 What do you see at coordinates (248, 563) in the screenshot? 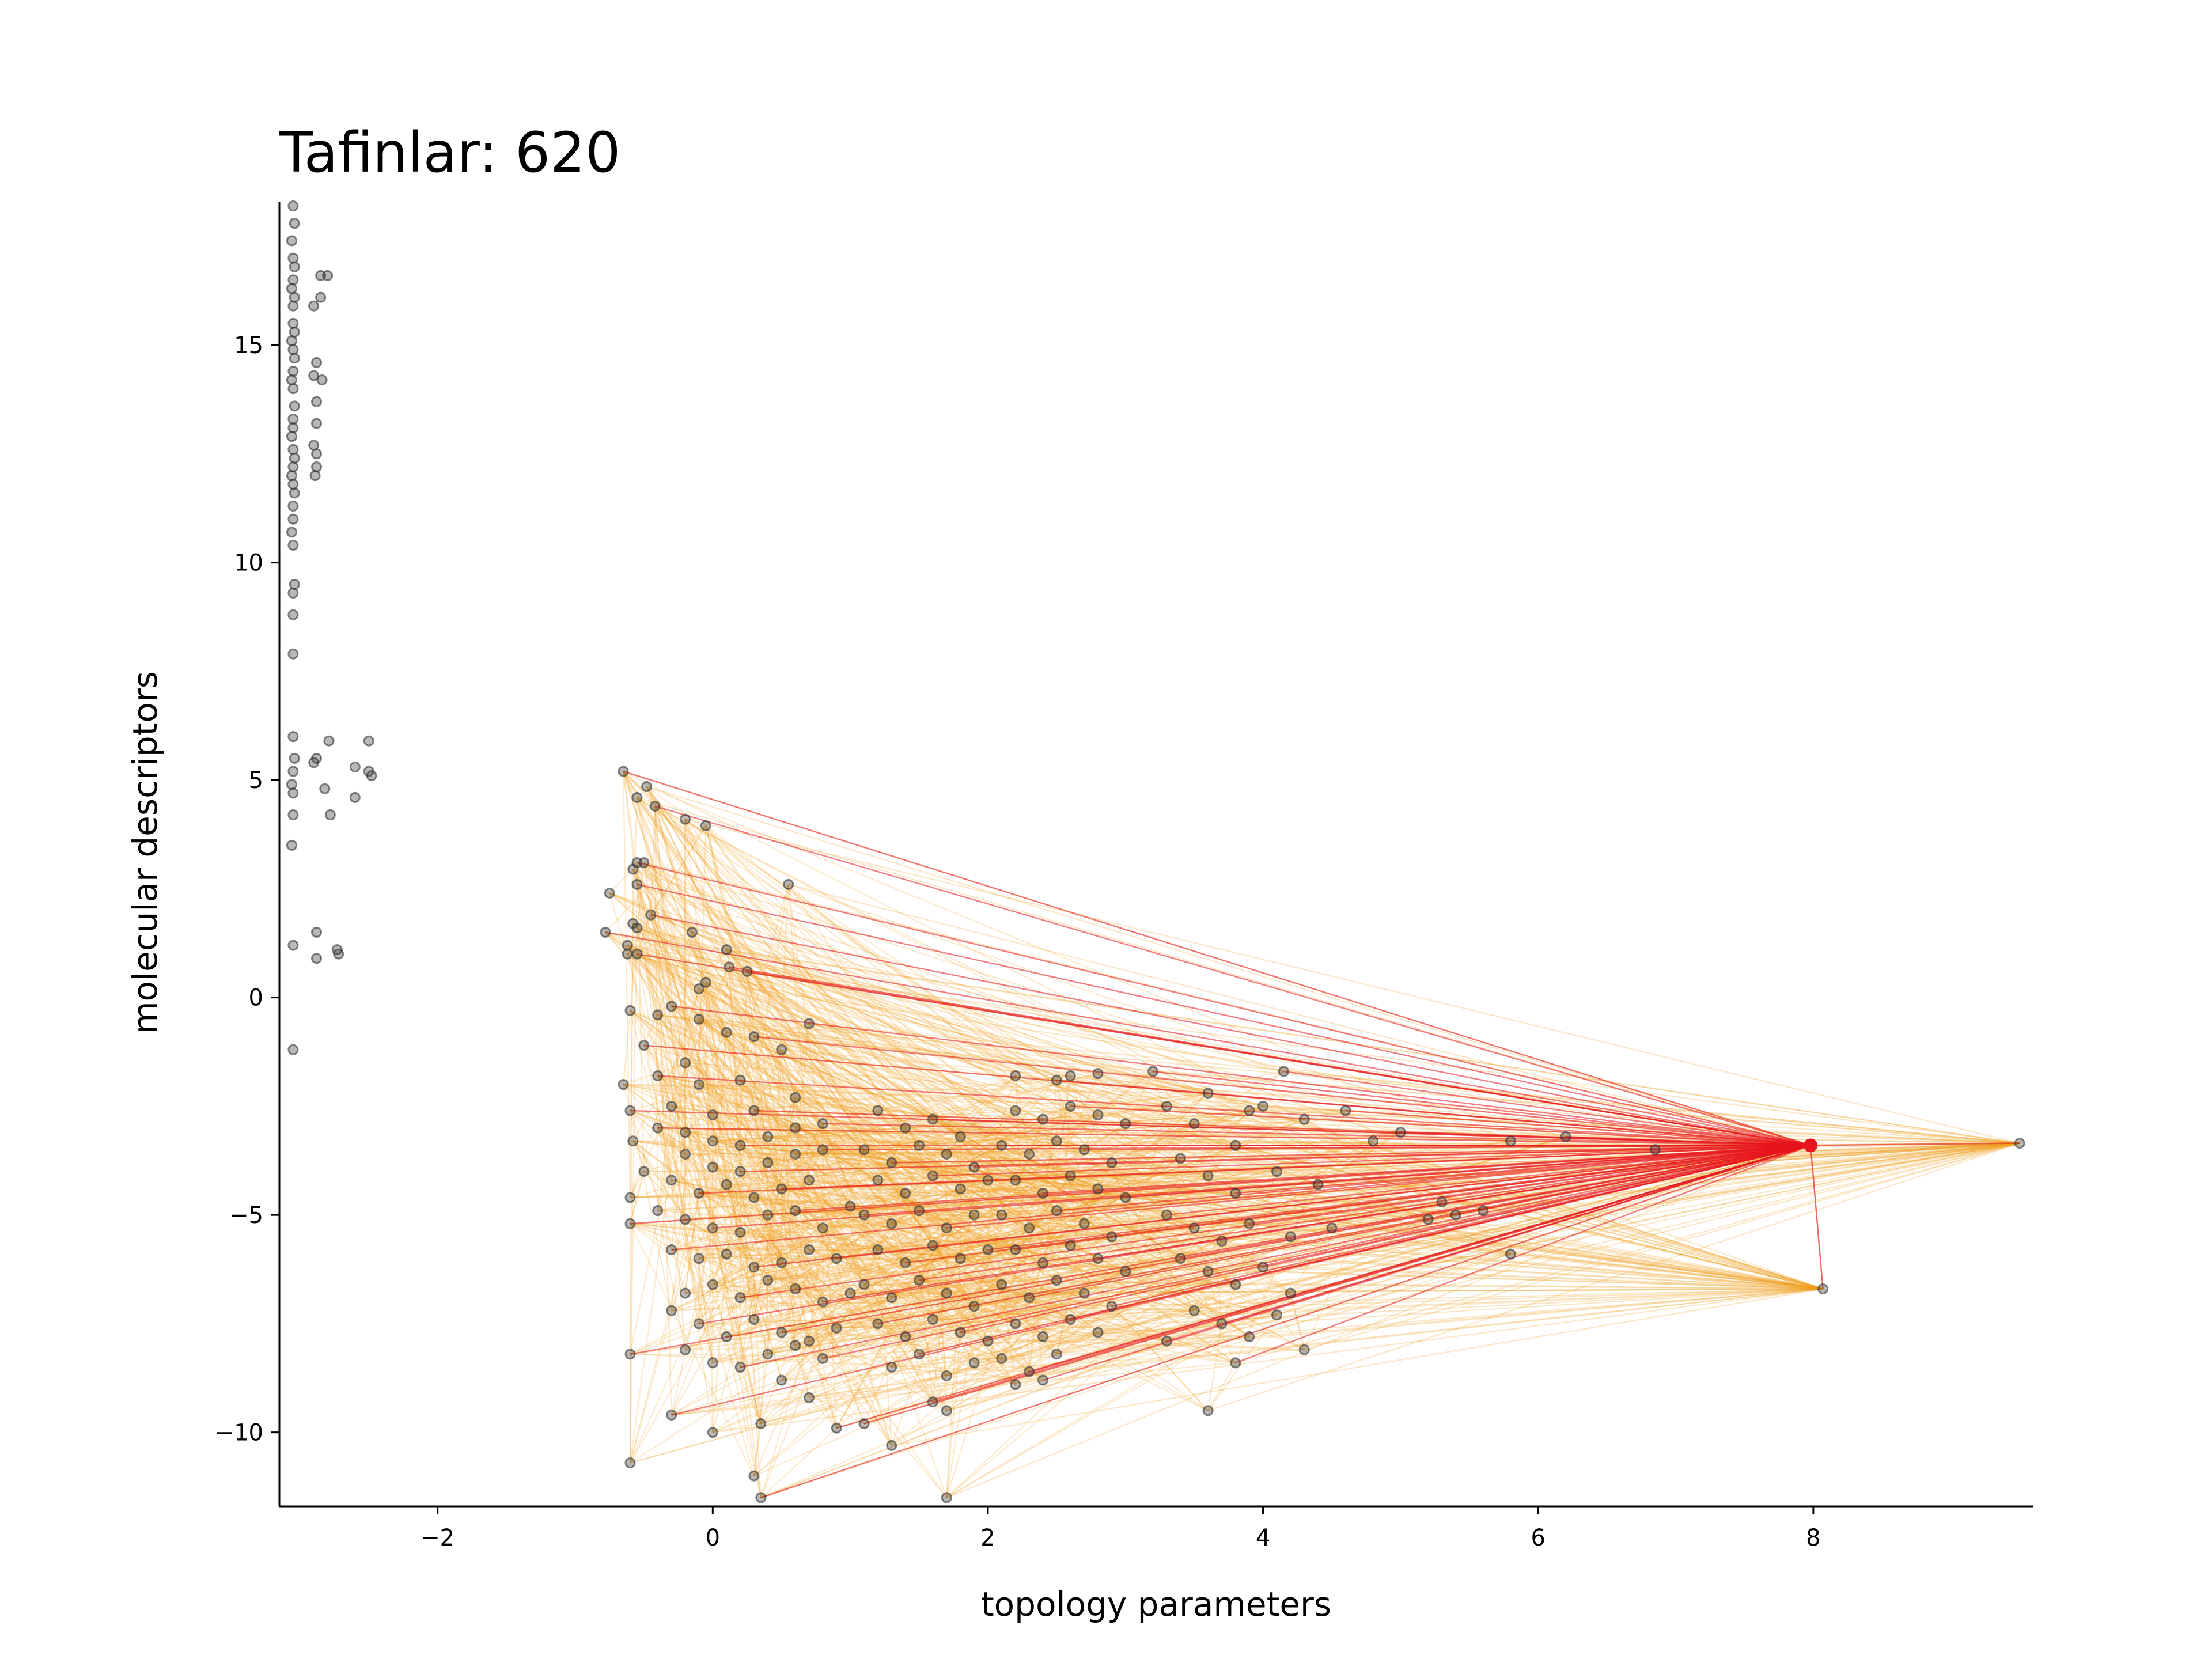
I see `y-tick-label: 10` at bounding box center [248, 563].